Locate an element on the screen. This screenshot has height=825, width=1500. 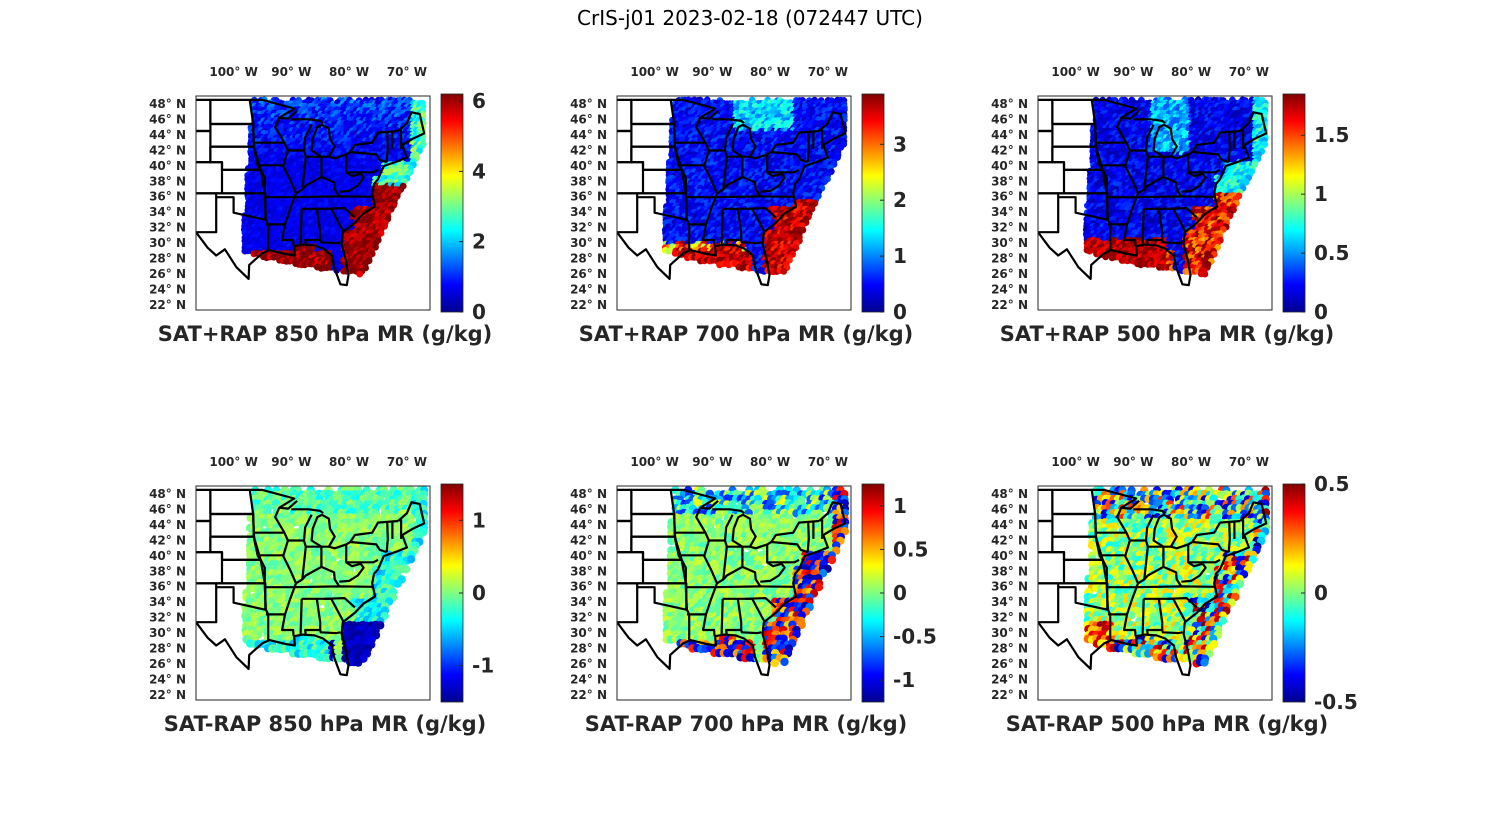
figure-title: CrIS-j01 2023-02-18 (072447 UTC) is located at coordinates (750, 18).